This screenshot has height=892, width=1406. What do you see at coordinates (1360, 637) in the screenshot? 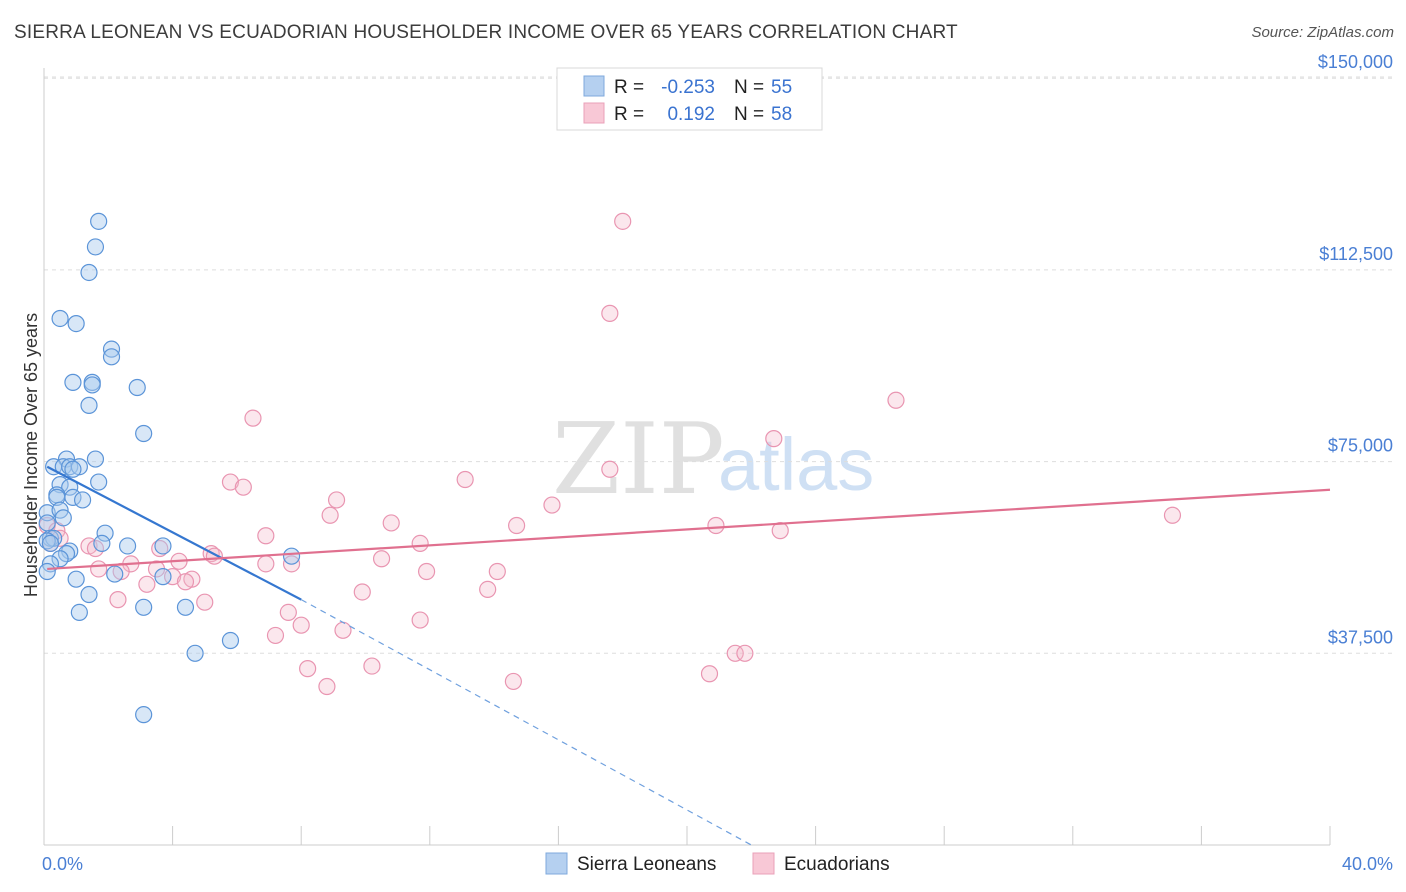
I see `y-tick-label-0: $37,500` at bounding box center [1360, 637].